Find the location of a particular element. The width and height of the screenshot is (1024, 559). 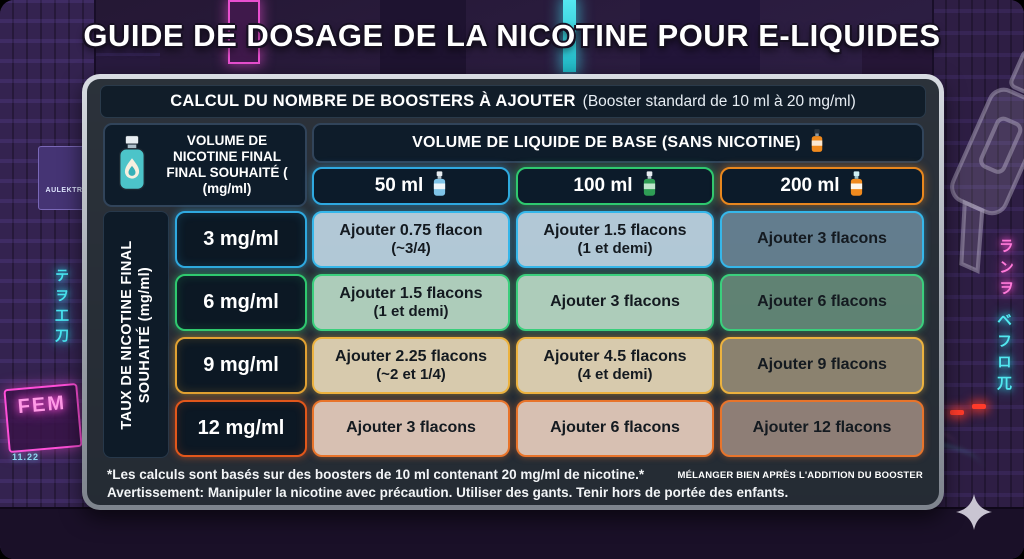

booster-bottle-icon is located at coordinates (817, 143).